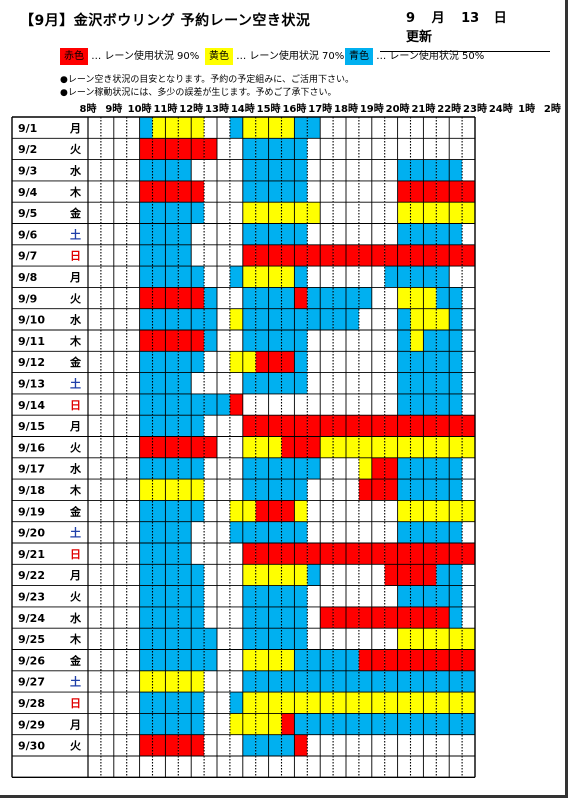 The height and width of the screenshot is (798, 568). What do you see at coordinates (75, 341) in the screenshot?
I see `row-weekday: 木` at bounding box center [75, 341].